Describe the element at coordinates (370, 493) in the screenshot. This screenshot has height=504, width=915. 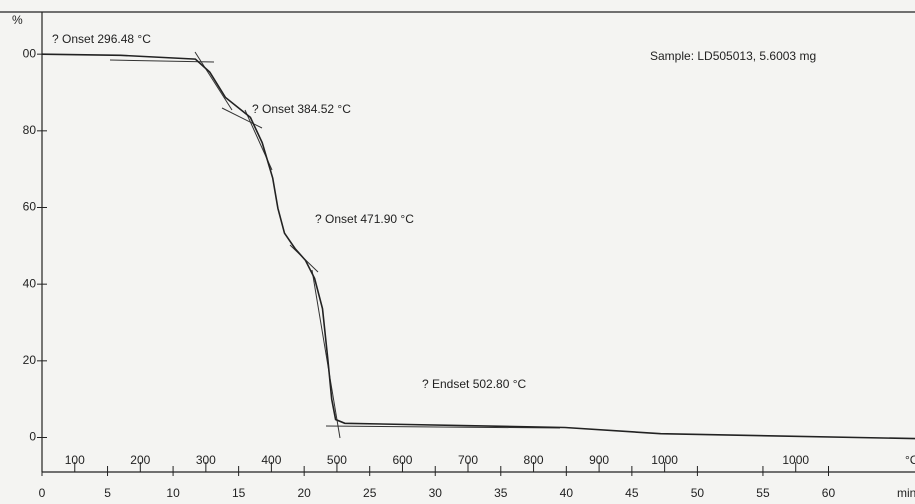
I see `x-tick-label: 25` at that location.